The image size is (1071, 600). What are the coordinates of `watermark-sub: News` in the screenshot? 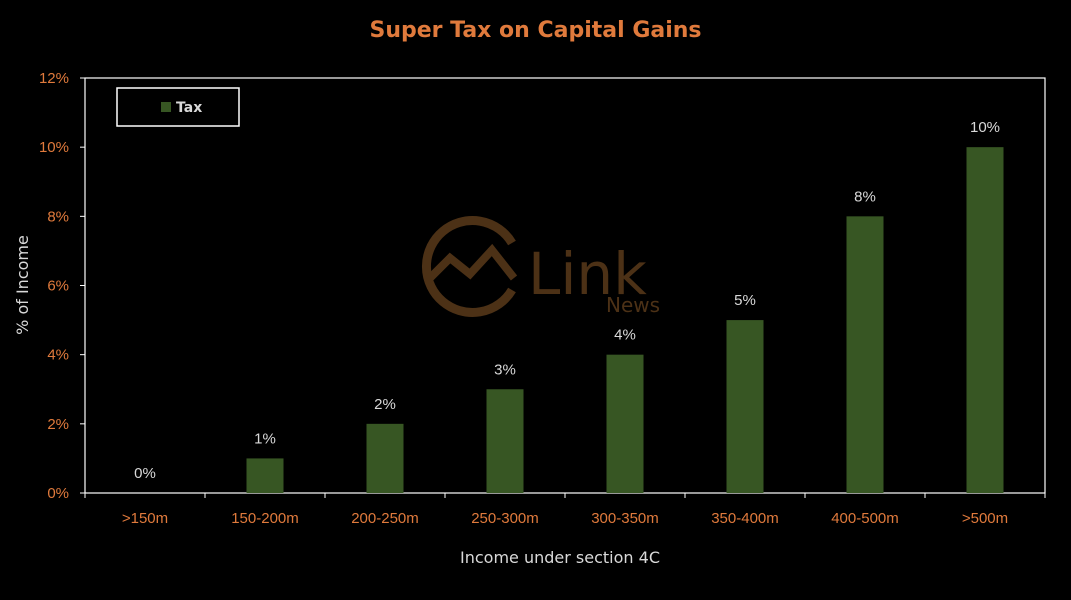 It's located at (633, 305).